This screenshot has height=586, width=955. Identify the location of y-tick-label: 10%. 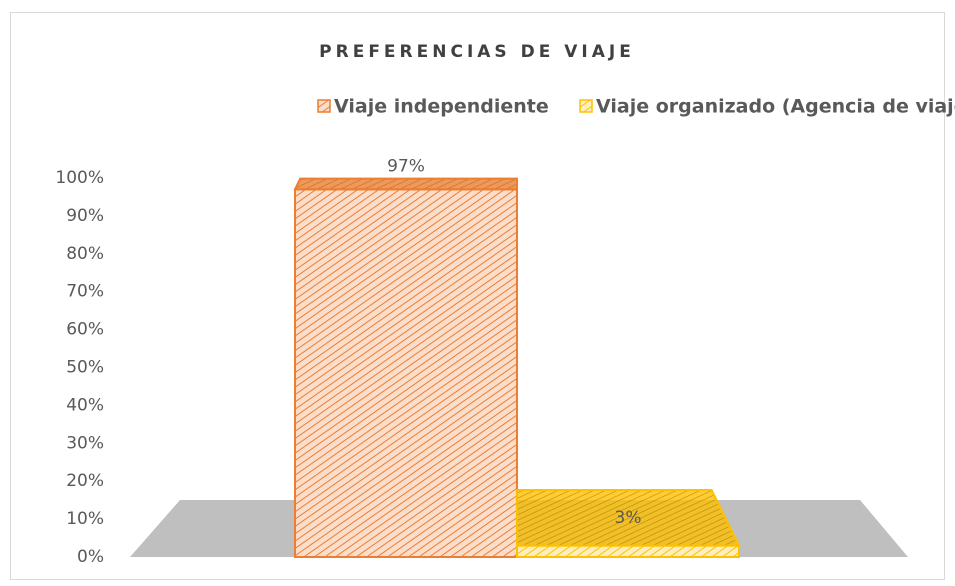
(85, 519).